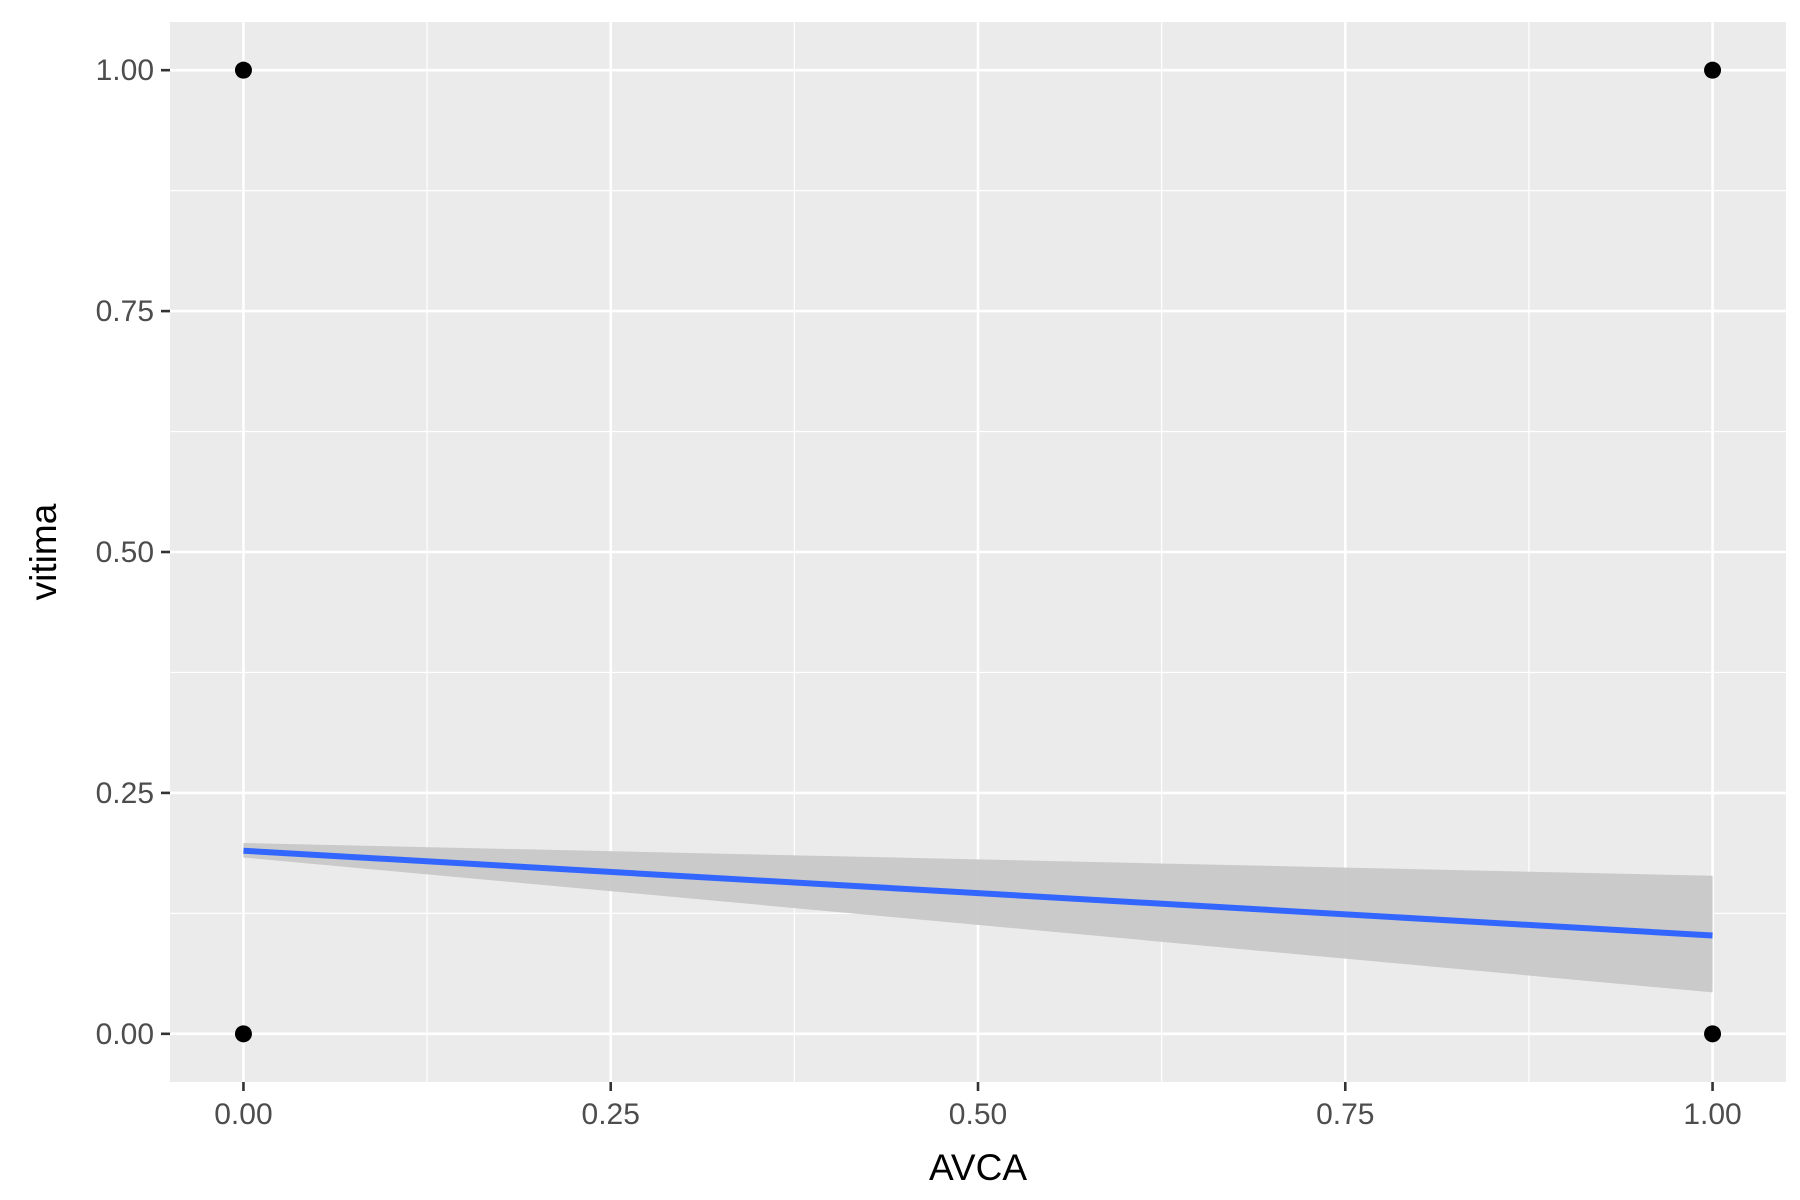  I want to click on y-tick-label: 1.00, so click(125, 70).